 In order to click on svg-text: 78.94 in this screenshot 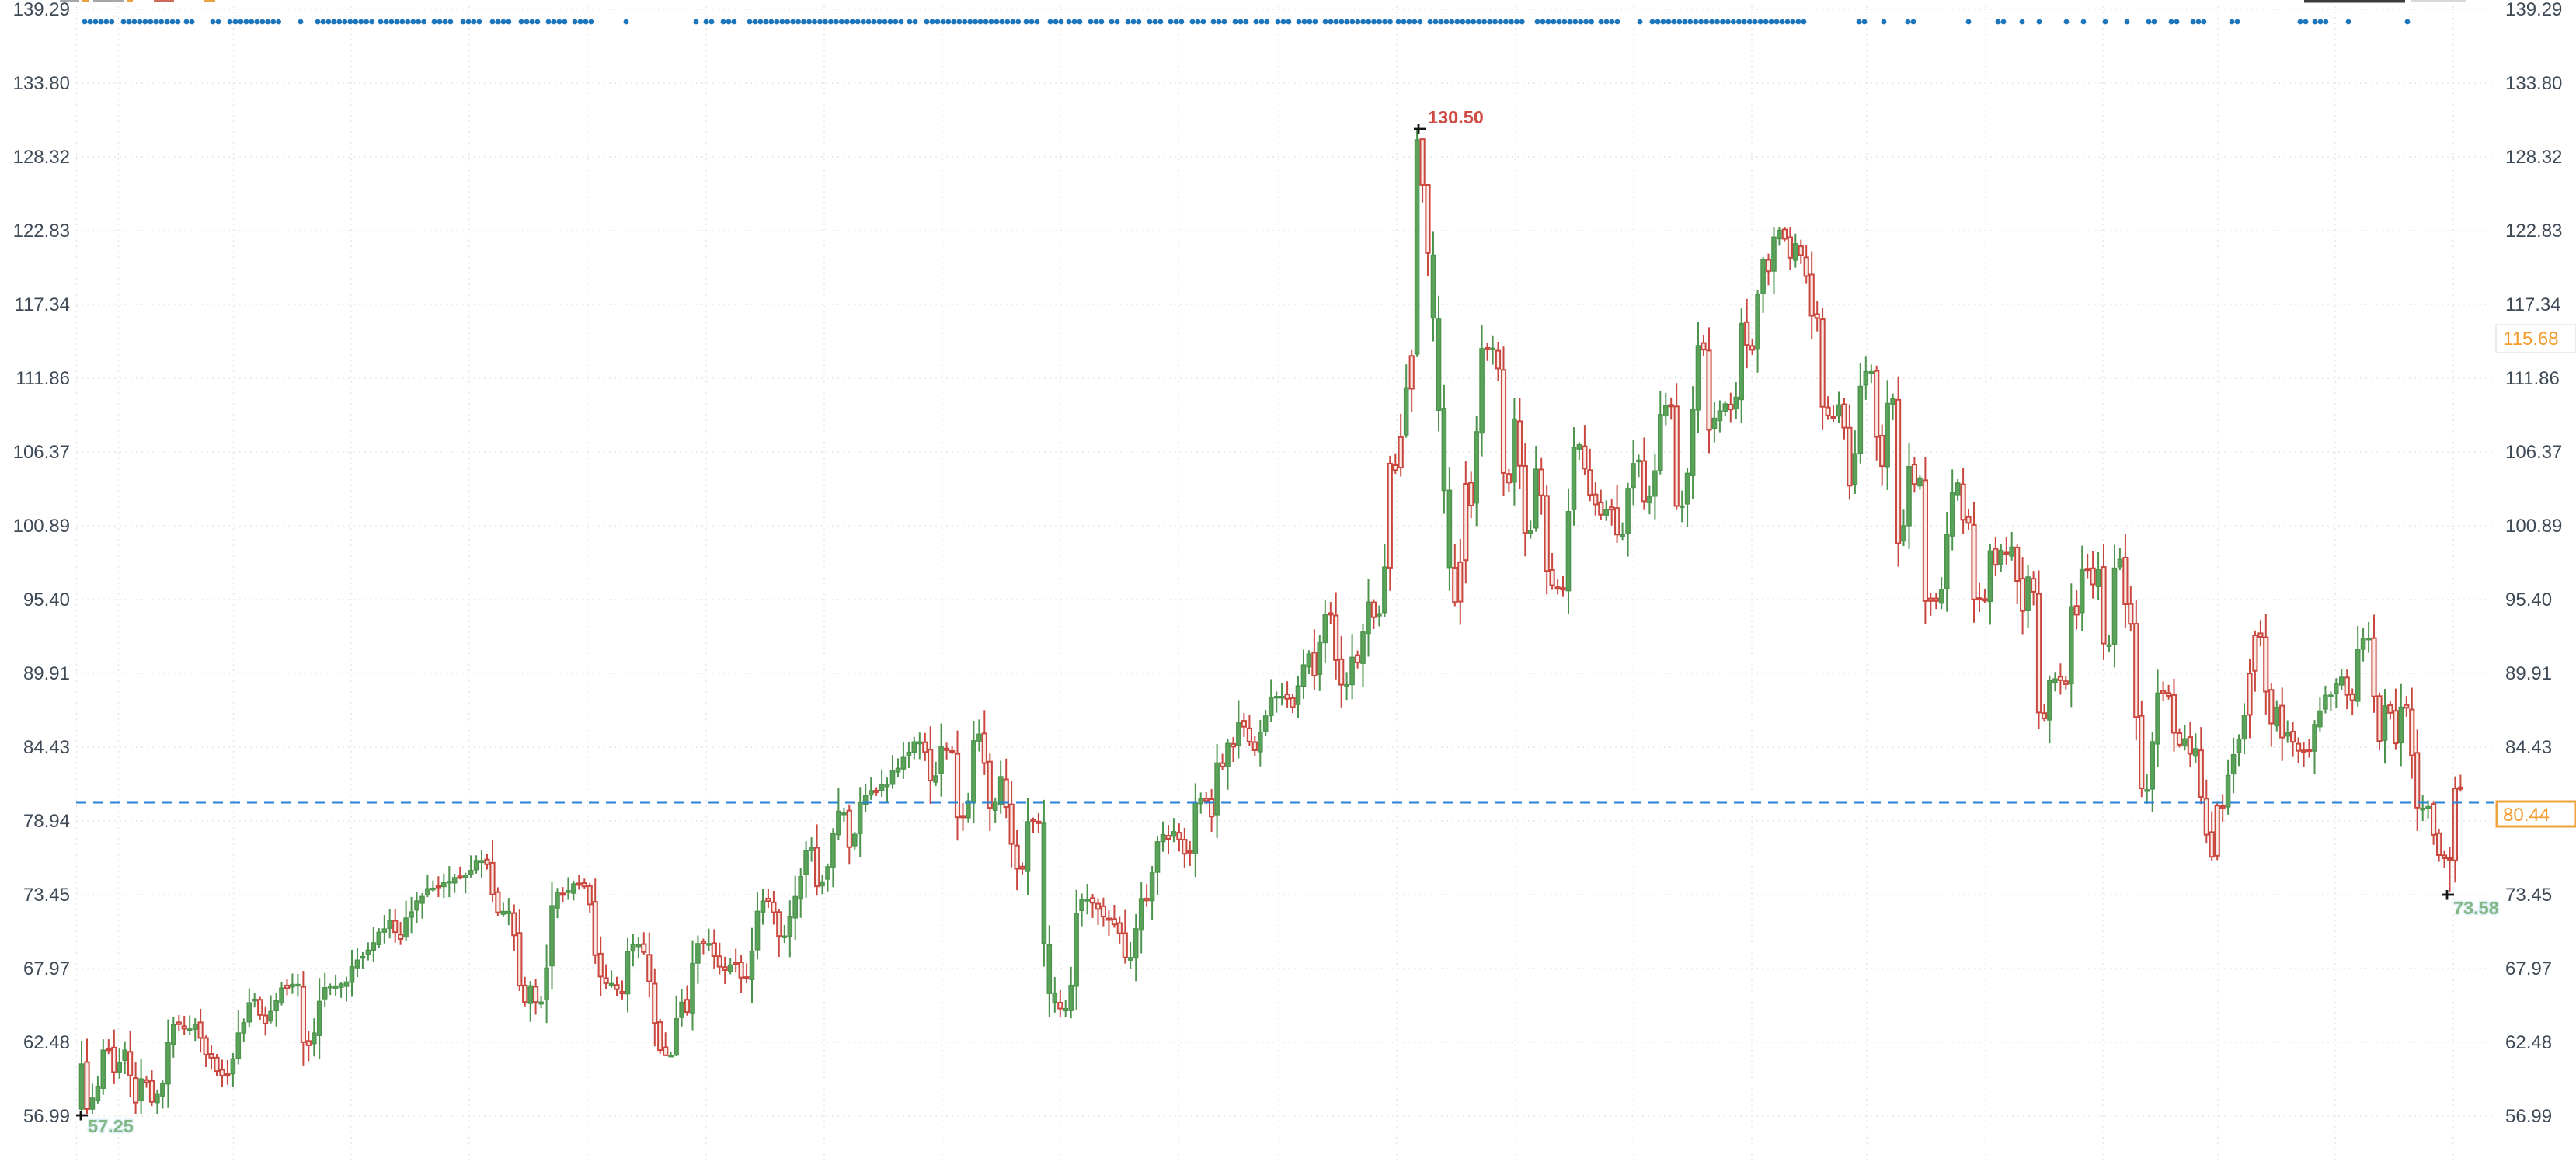, I will do `click(46, 821)`.